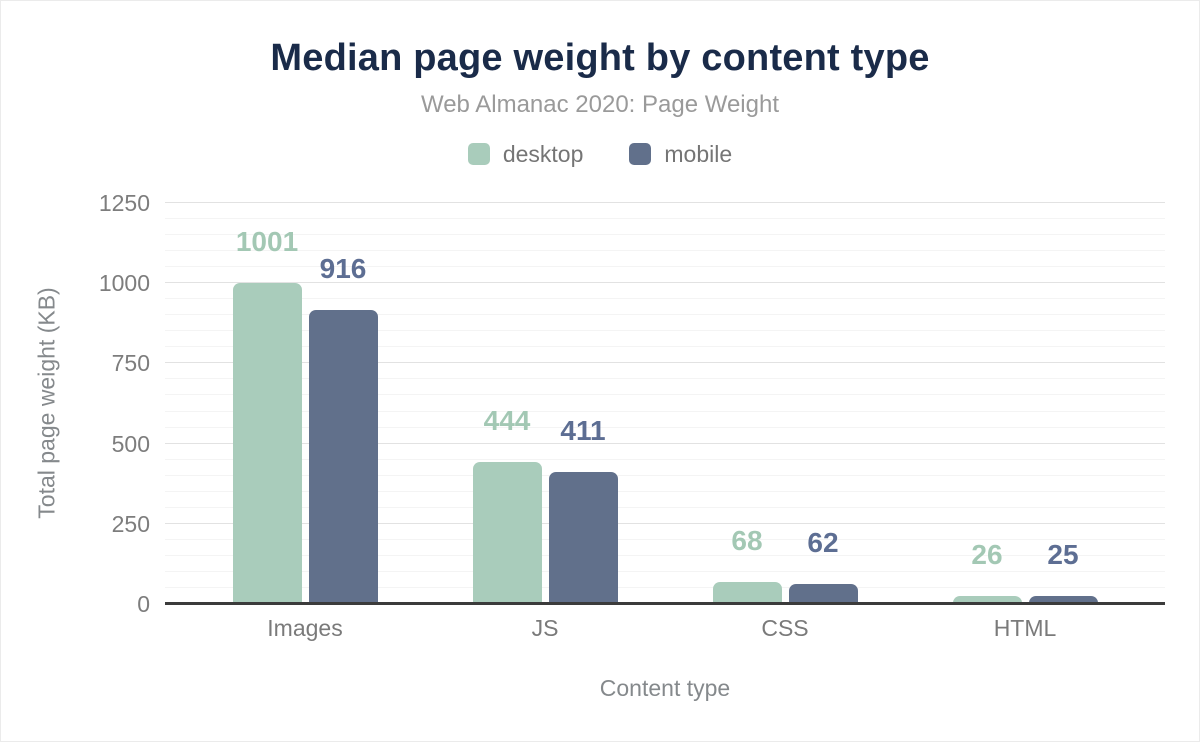 This screenshot has height=742, width=1200. Describe the element at coordinates (130, 523) in the screenshot. I see `y-tick-label: 250` at that location.